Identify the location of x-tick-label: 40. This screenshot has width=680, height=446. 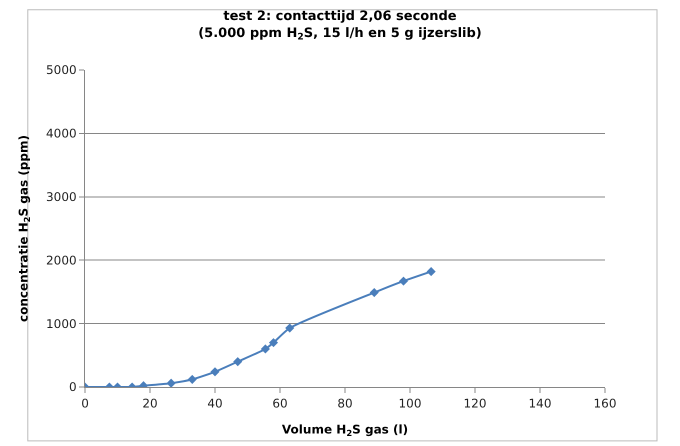
(215, 403).